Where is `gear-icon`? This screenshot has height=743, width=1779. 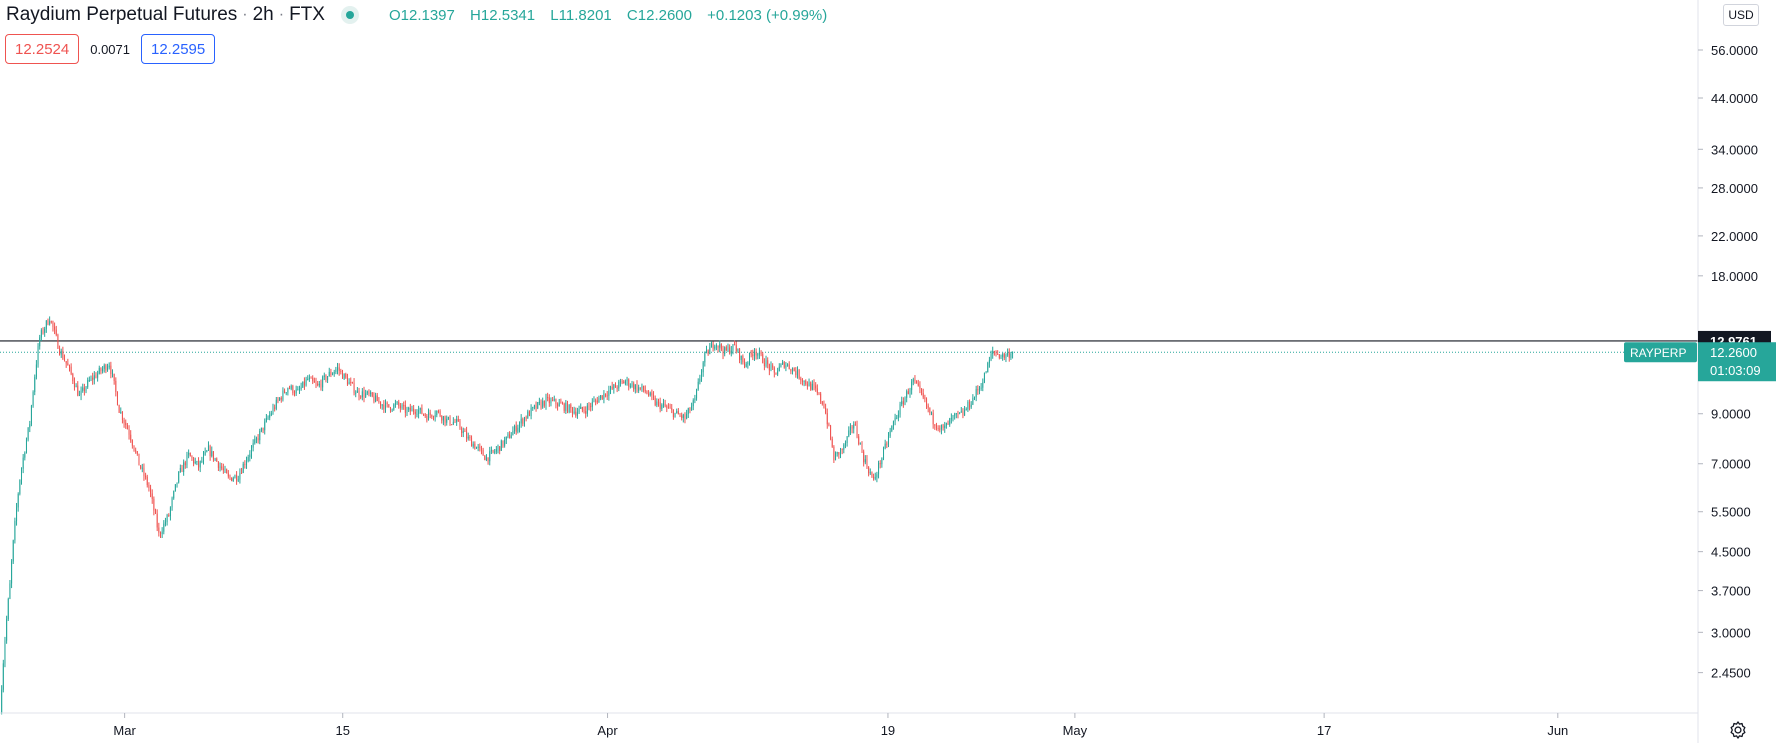 gear-icon is located at coordinates (1738, 730).